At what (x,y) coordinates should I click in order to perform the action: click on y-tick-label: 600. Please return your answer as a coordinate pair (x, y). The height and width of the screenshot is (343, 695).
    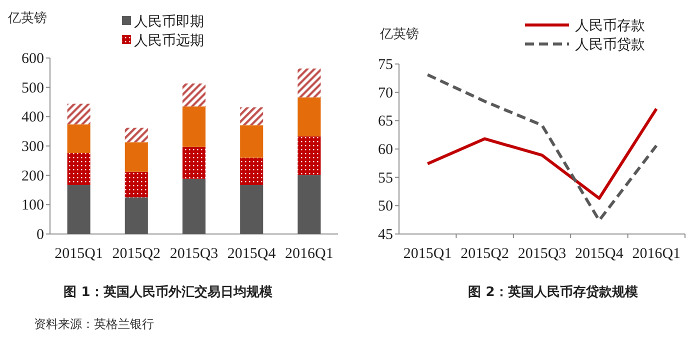
    Looking at the image, I should click on (33, 59).